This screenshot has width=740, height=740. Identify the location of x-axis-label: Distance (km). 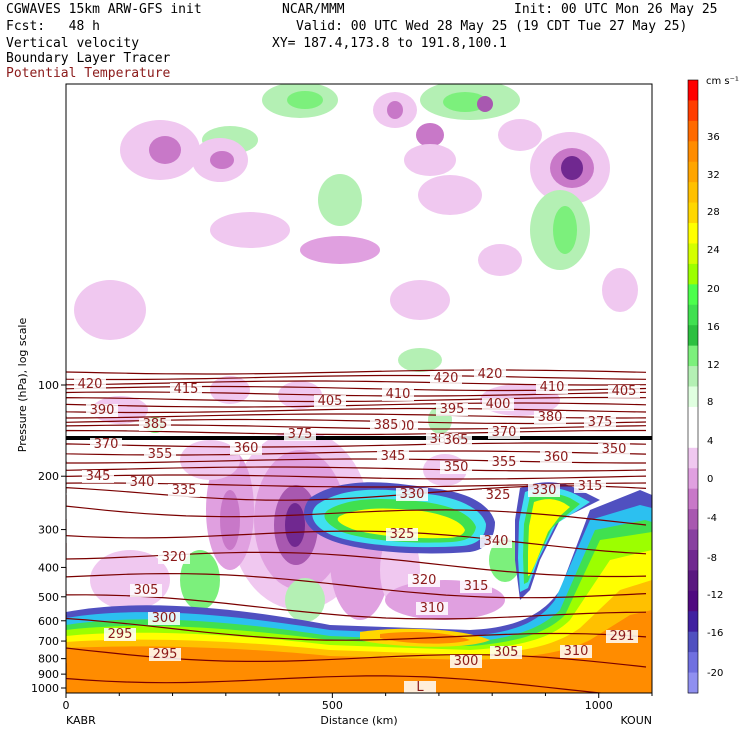
(358, 720).